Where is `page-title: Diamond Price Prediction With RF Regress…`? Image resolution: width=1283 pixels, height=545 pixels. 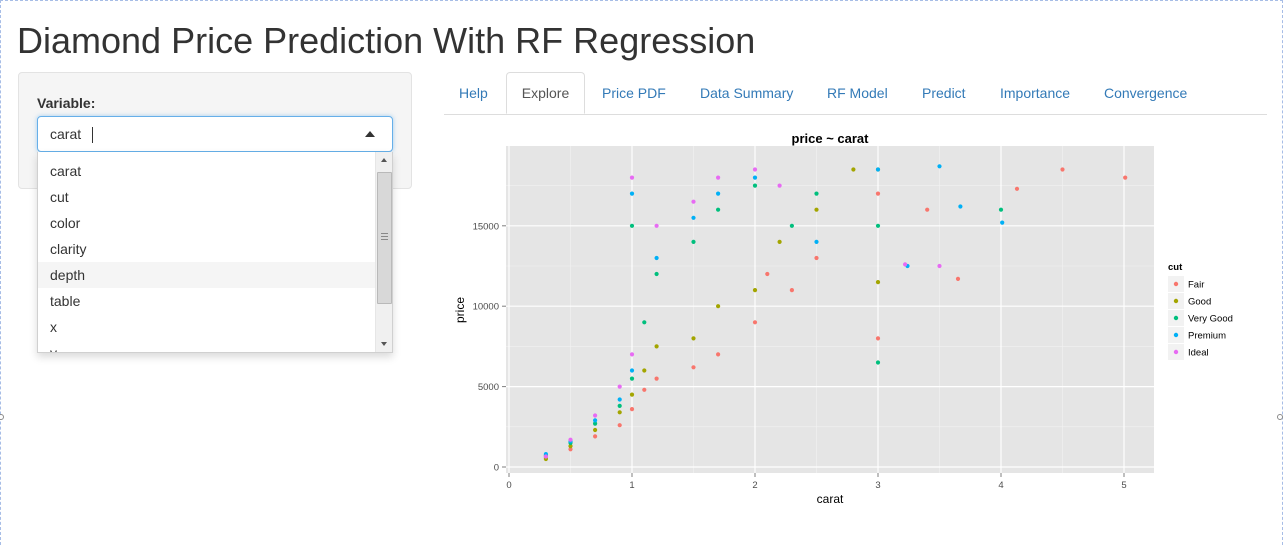
page-title: Diamond Price Prediction With RF Regress… is located at coordinates (386, 40).